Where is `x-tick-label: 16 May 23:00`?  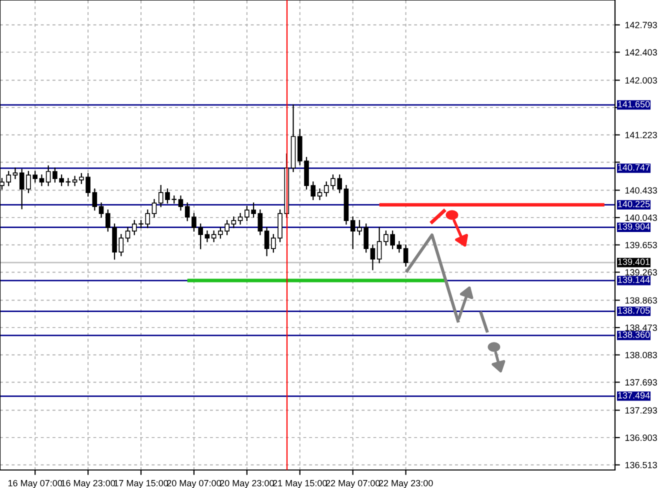
x-tick-label: 16 May 23:00 is located at coordinates (88, 484).